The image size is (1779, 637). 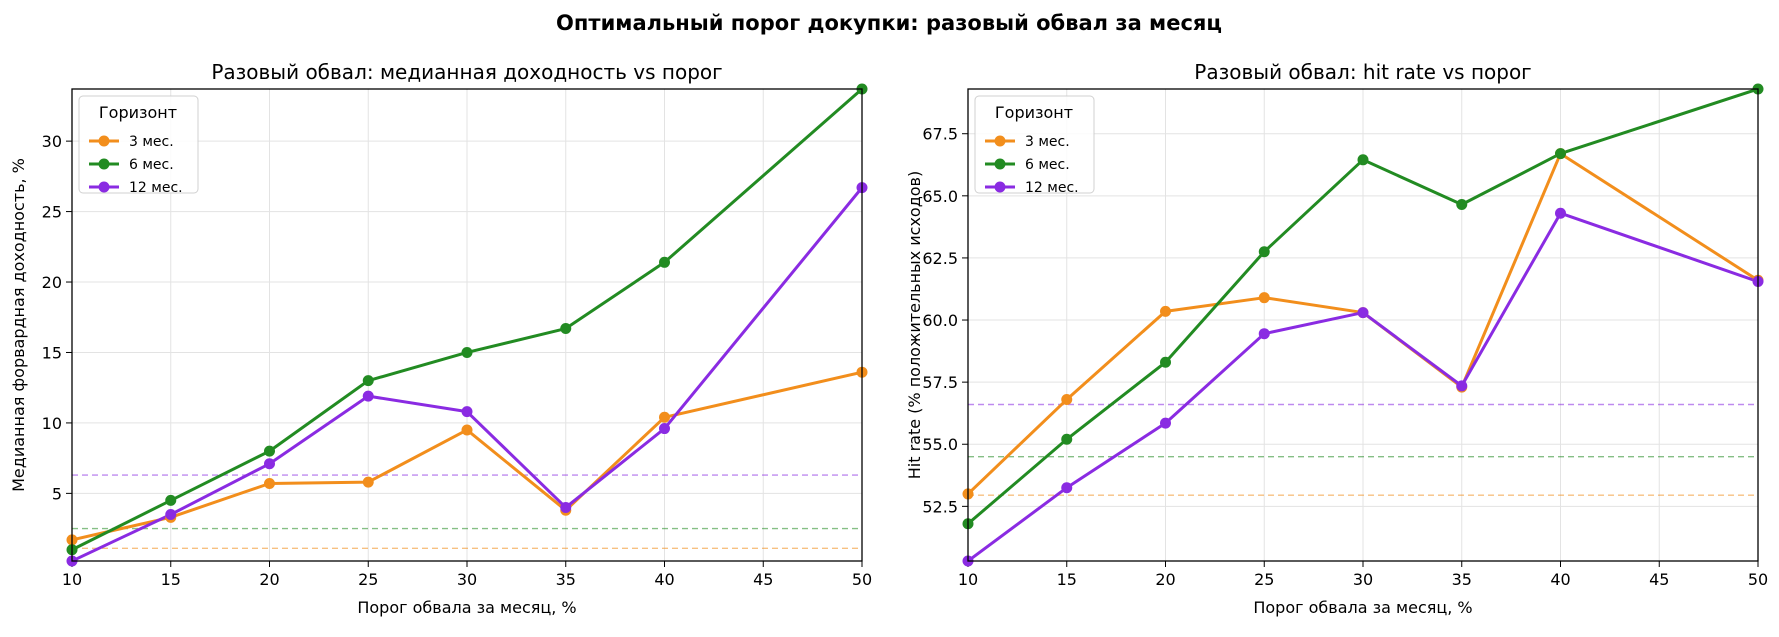 What do you see at coordinates (914, 325) in the screenshot?
I see `y-axis-label: Hit rate (% положительных исходов)` at bounding box center [914, 325].